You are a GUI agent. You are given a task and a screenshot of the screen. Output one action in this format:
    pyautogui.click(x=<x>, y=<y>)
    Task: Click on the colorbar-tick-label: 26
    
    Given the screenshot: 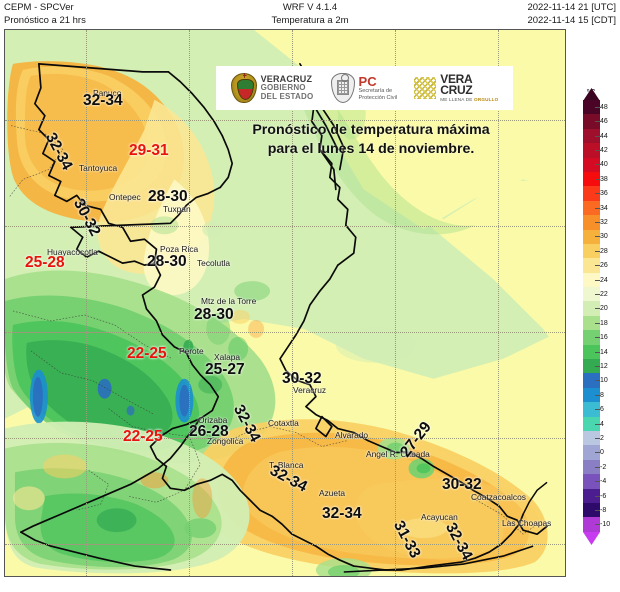 What is the action you would take?
    pyautogui.click(x=601, y=266)
    